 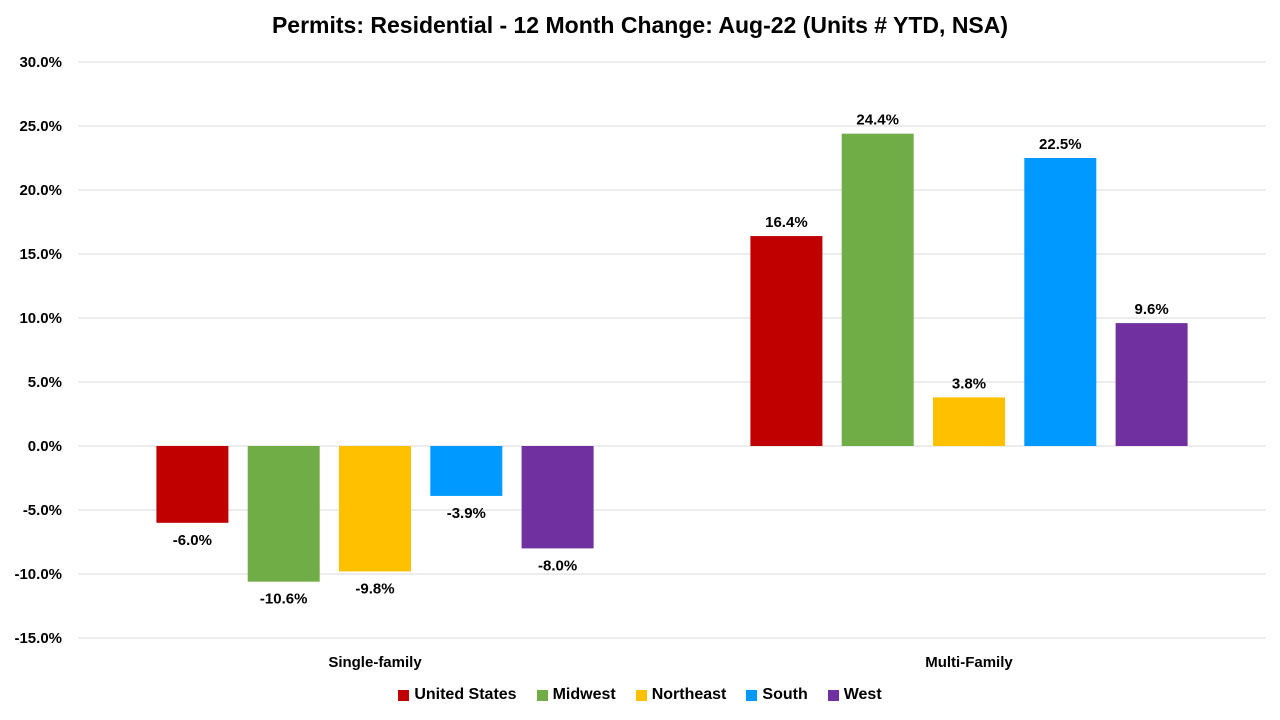 What do you see at coordinates (969, 662) in the screenshot?
I see `category-label: Multi-Family` at bounding box center [969, 662].